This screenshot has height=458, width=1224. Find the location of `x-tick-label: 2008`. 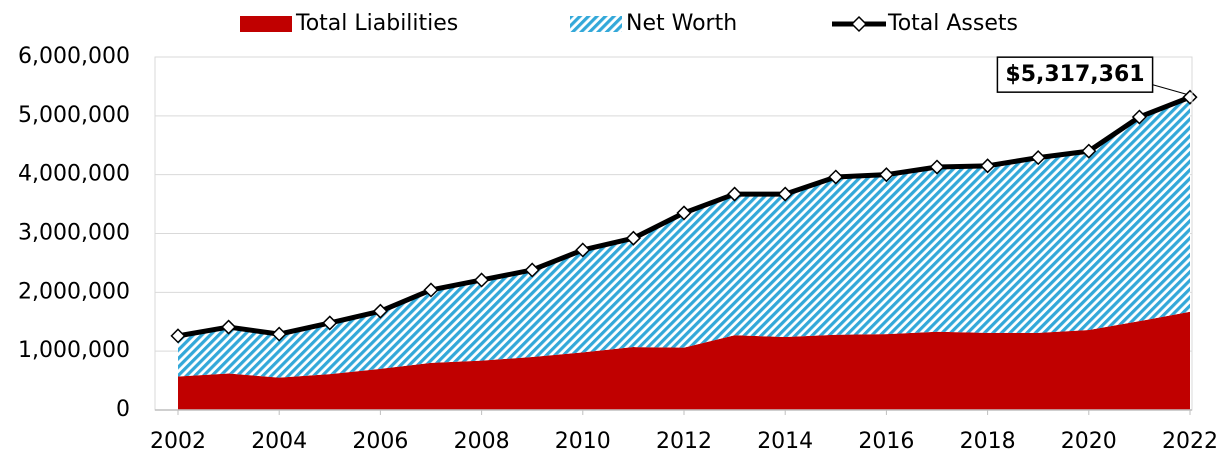

x-tick-label: 2008 is located at coordinates (482, 441).